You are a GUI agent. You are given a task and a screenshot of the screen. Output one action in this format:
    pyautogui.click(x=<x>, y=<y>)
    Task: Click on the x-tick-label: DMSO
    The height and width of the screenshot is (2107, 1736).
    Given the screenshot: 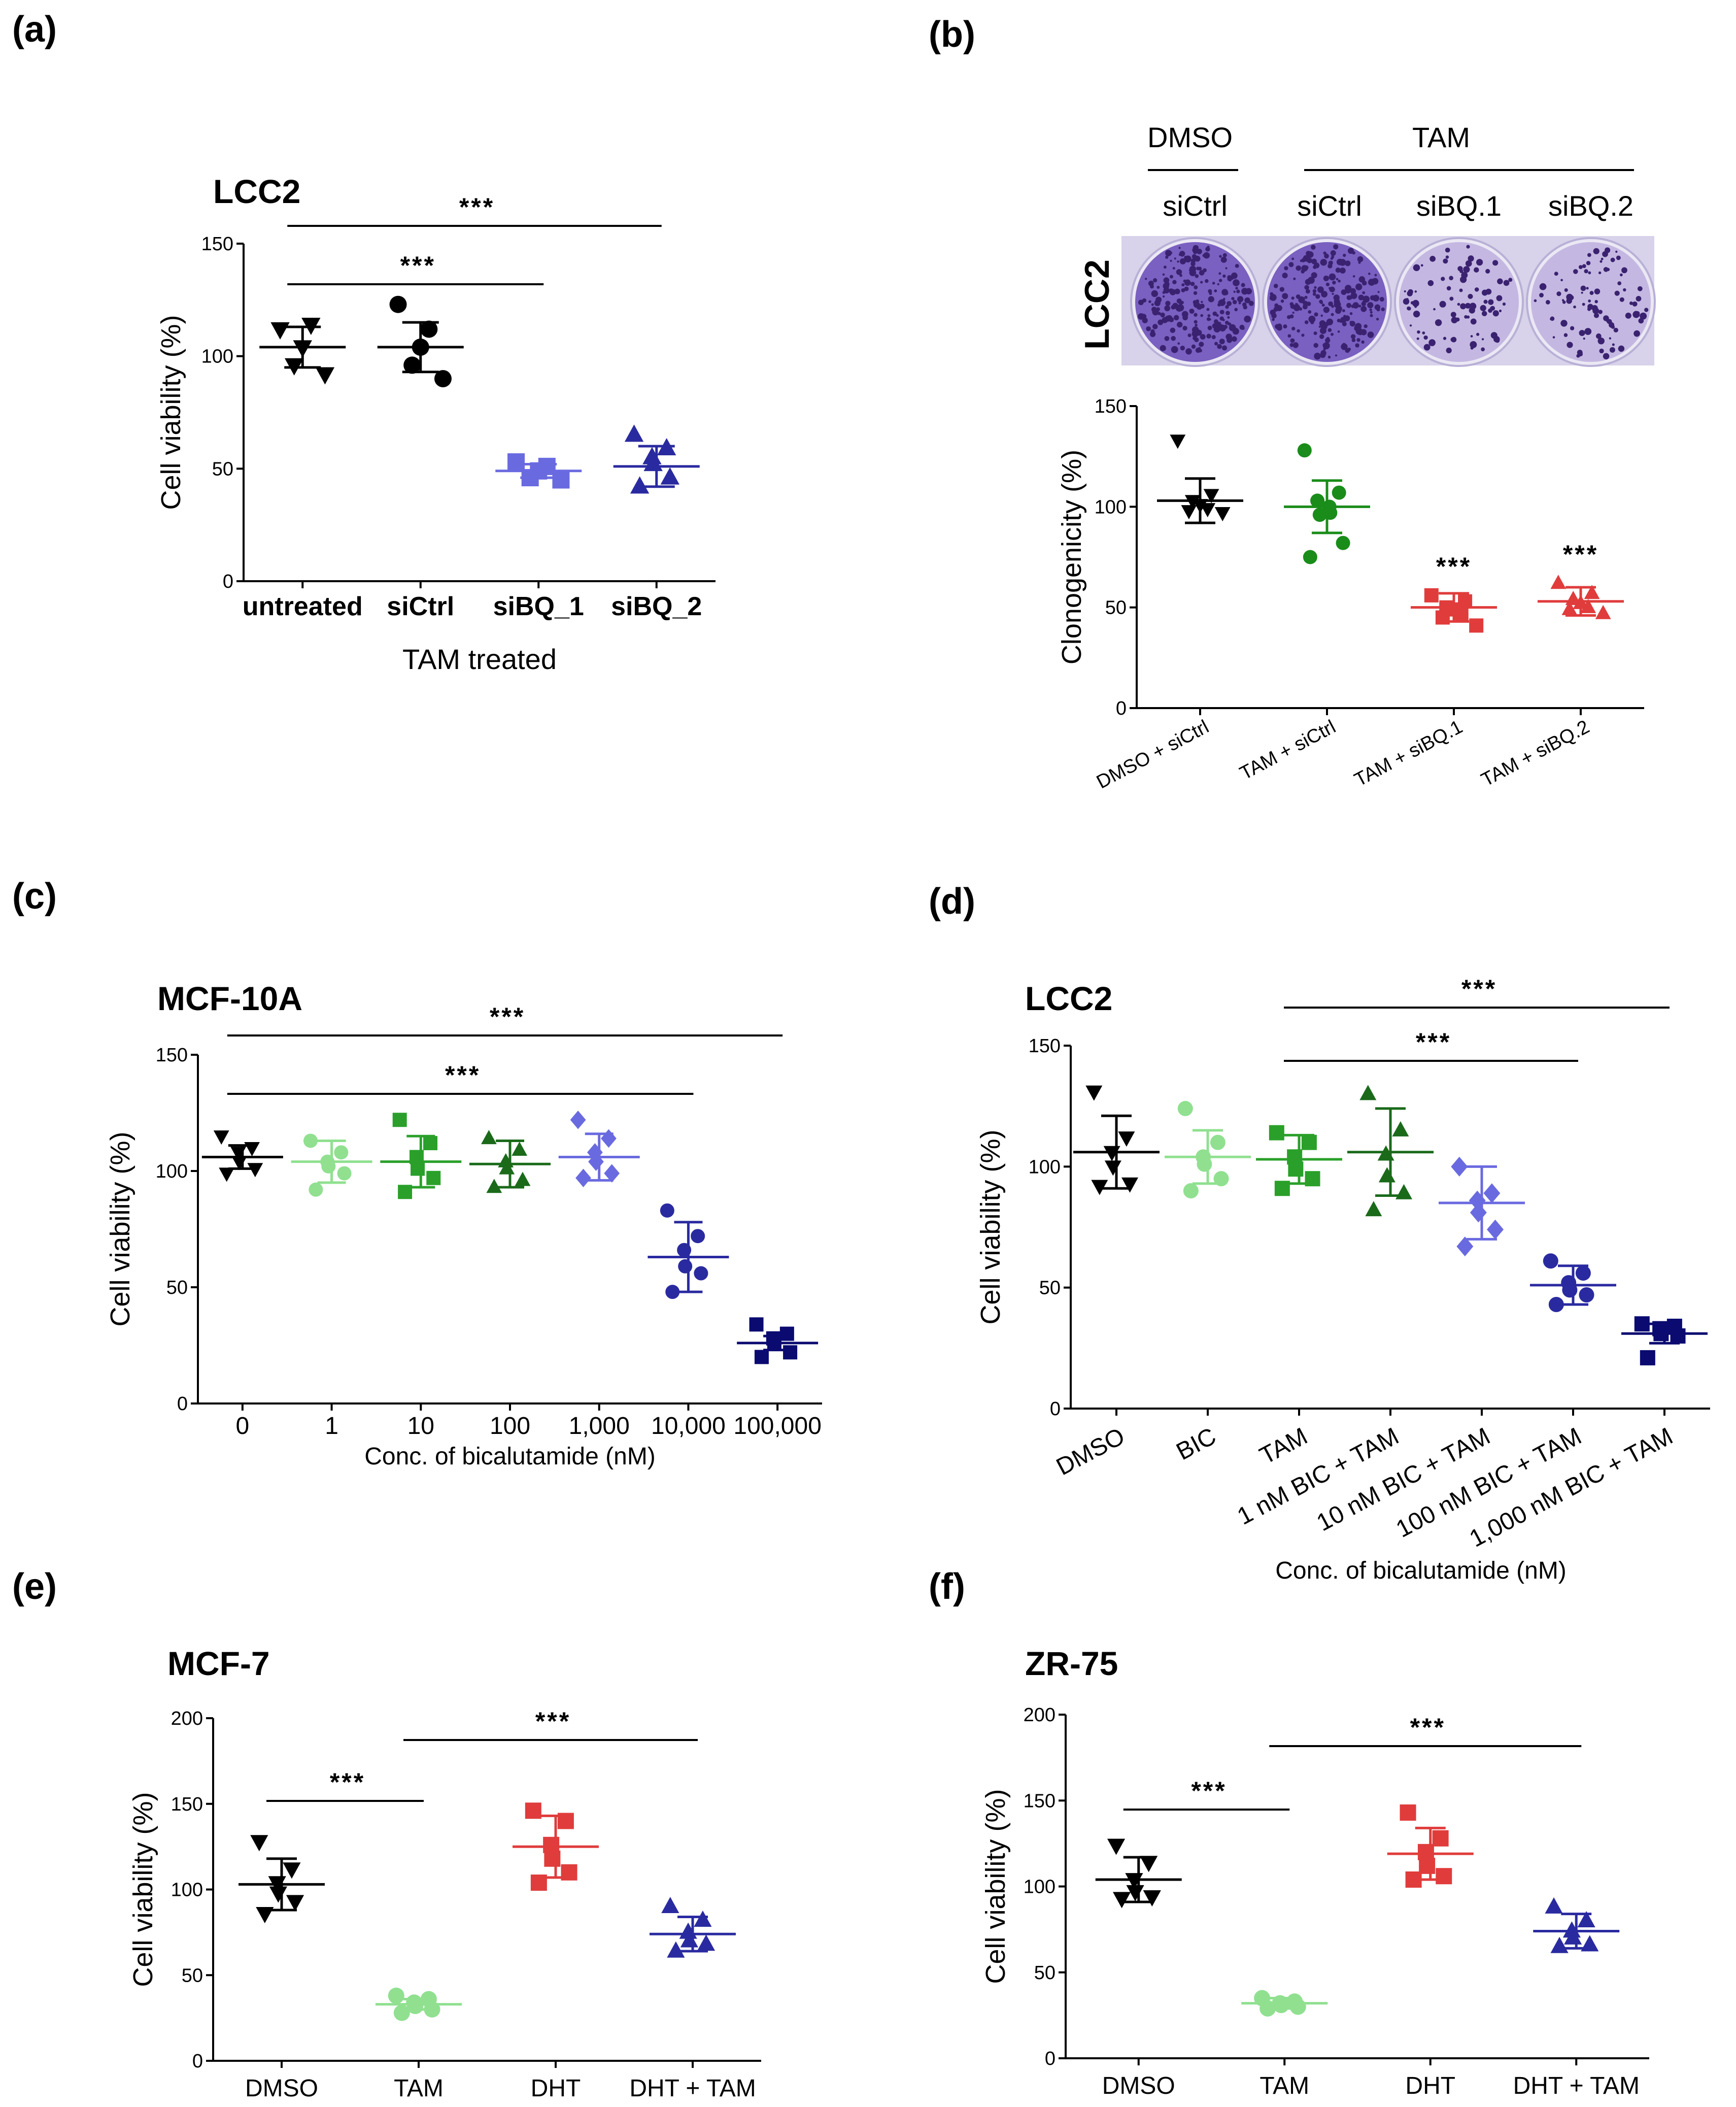 What is the action you would take?
    pyautogui.click(x=281, y=2088)
    